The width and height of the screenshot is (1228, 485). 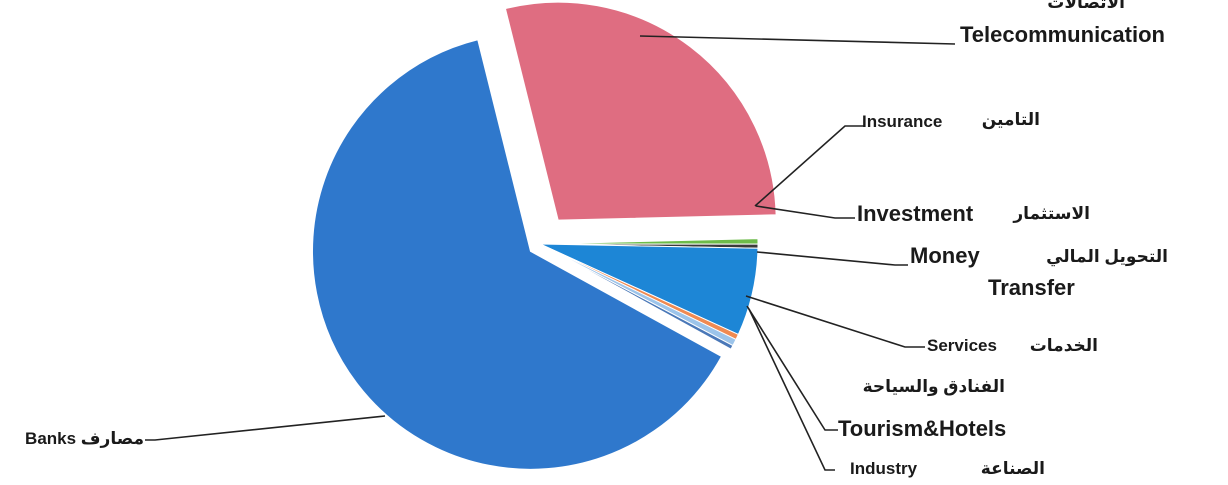 I want to click on label-tourism-hotels-ar: الفنادق والسياحة, so click(x=934, y=387).